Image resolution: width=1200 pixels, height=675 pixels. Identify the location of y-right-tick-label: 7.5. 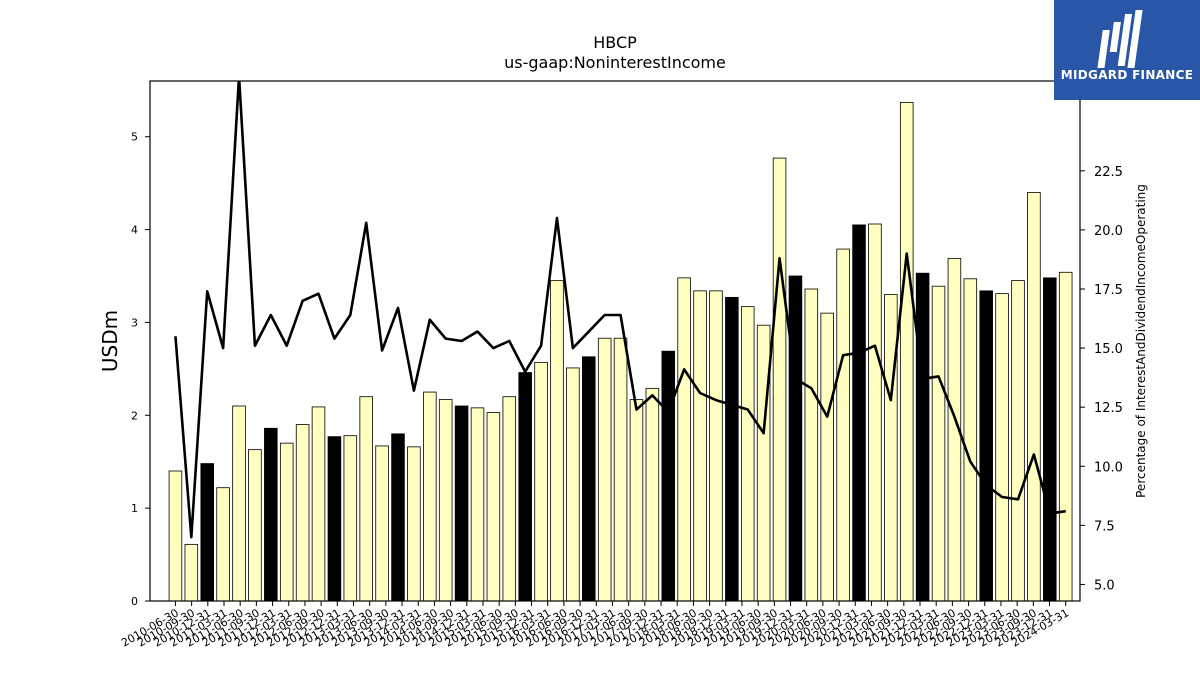
(1104, 526).